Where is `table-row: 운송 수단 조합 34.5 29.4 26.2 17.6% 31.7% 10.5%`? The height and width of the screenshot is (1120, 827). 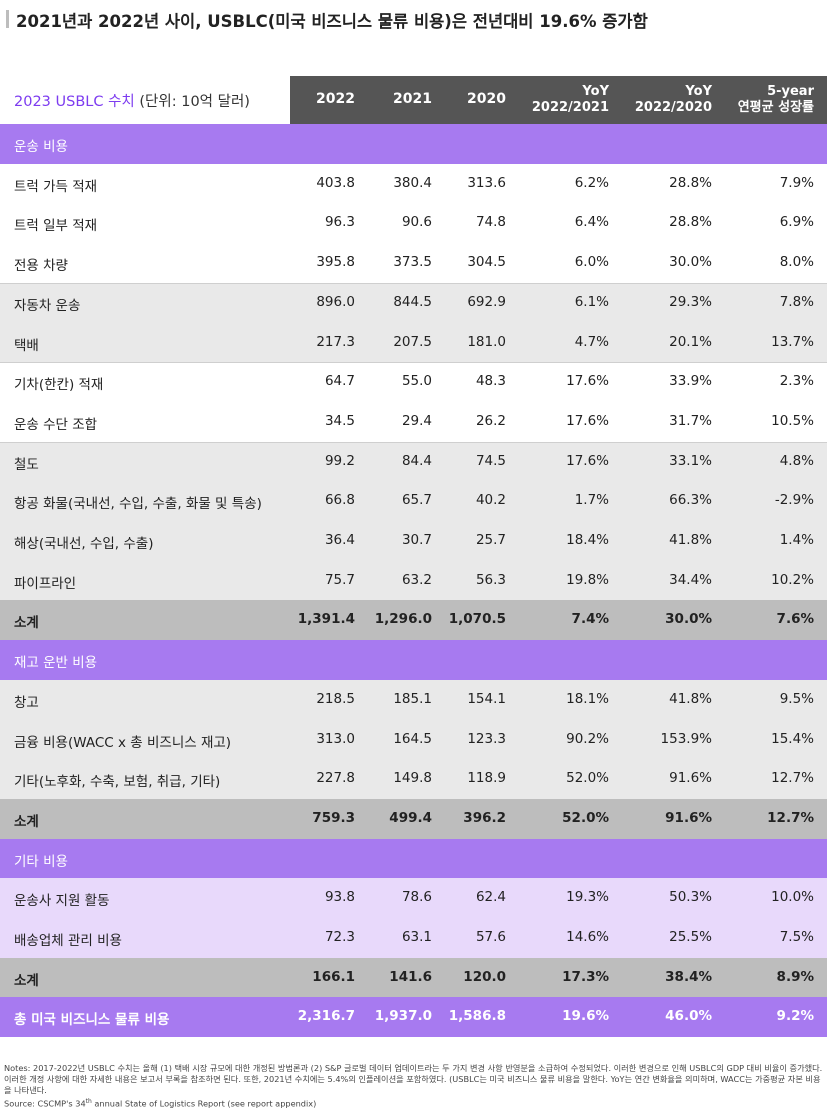 table-row: 운송 수단 조합 34.5 29.4 26.2 17.6% 31.7% 10.5% is located at coordinates (413, 421).